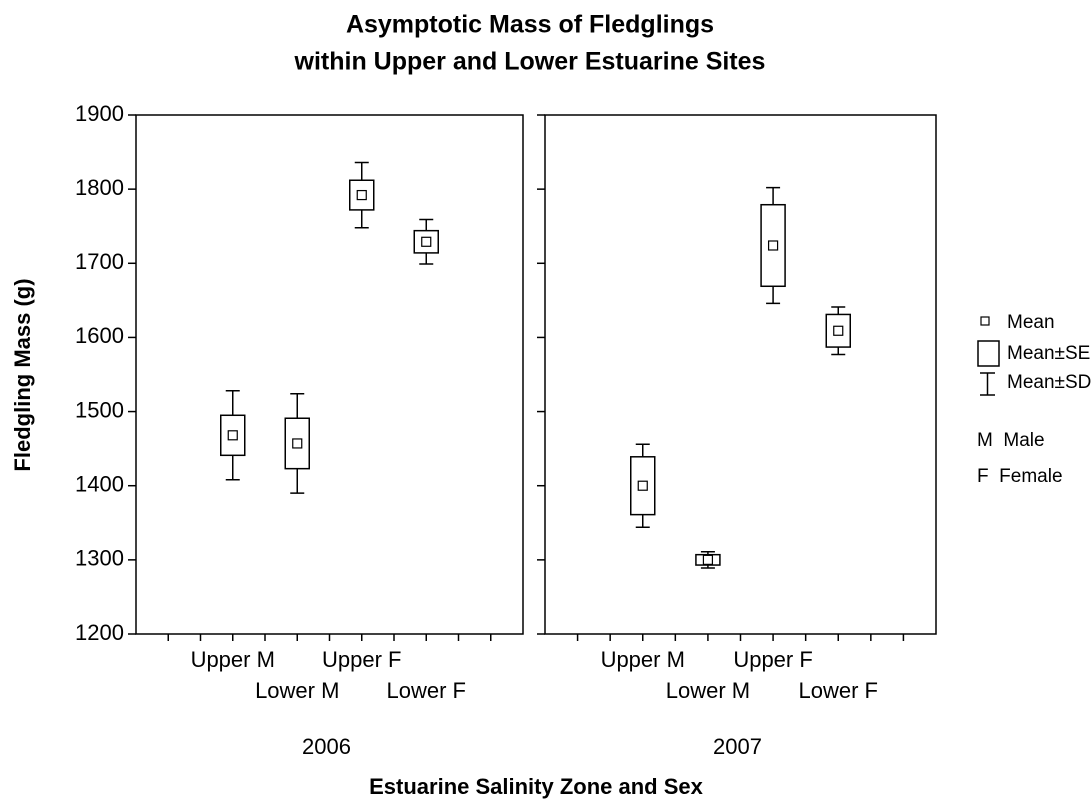 The height and width of the screenshot is (806, 1091). What do you see at coordinates (99, 261) in the screenshot?
I see `y-tick-label: 1700` at bounding box center [99, 261].